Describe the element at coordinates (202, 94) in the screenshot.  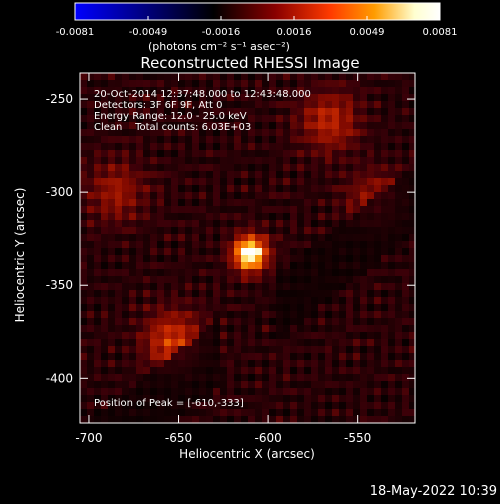
I see `annotation-time-range: 20-Oct-2014 12:37:48.000 to 12:43:48.000` at that location.